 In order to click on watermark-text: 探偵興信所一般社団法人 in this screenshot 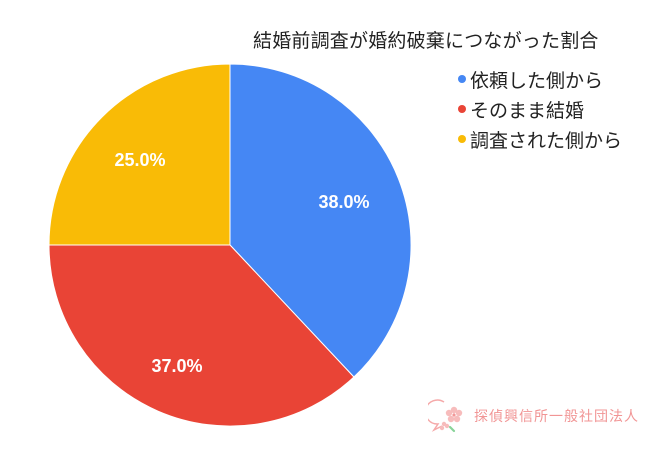, I will do `click(556, 417)`.